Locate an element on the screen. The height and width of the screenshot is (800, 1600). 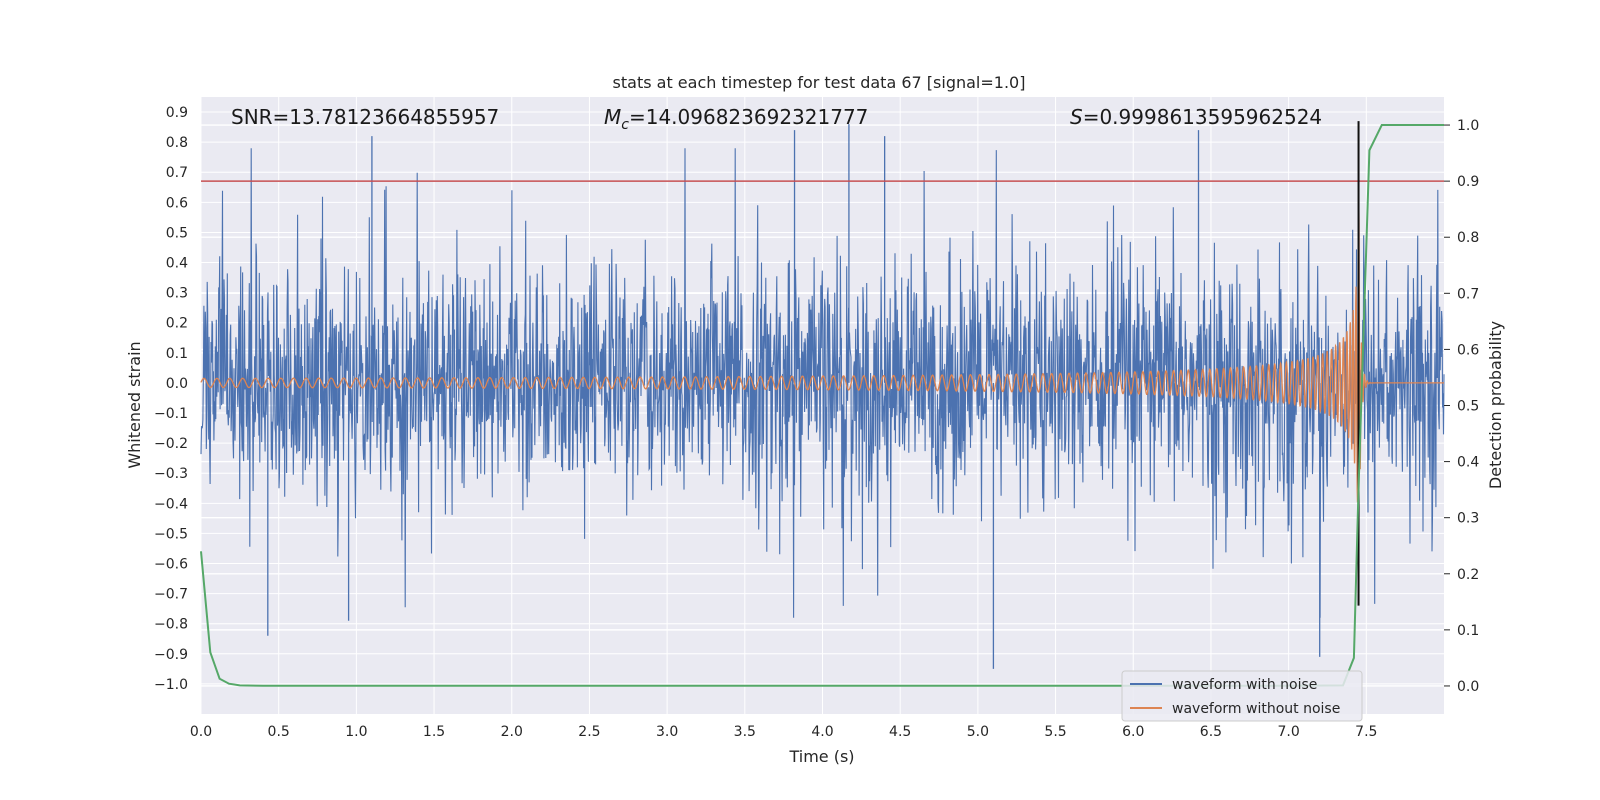
s-annotation: S=0.9998613595962524 is located at coordinates (1196, 117).